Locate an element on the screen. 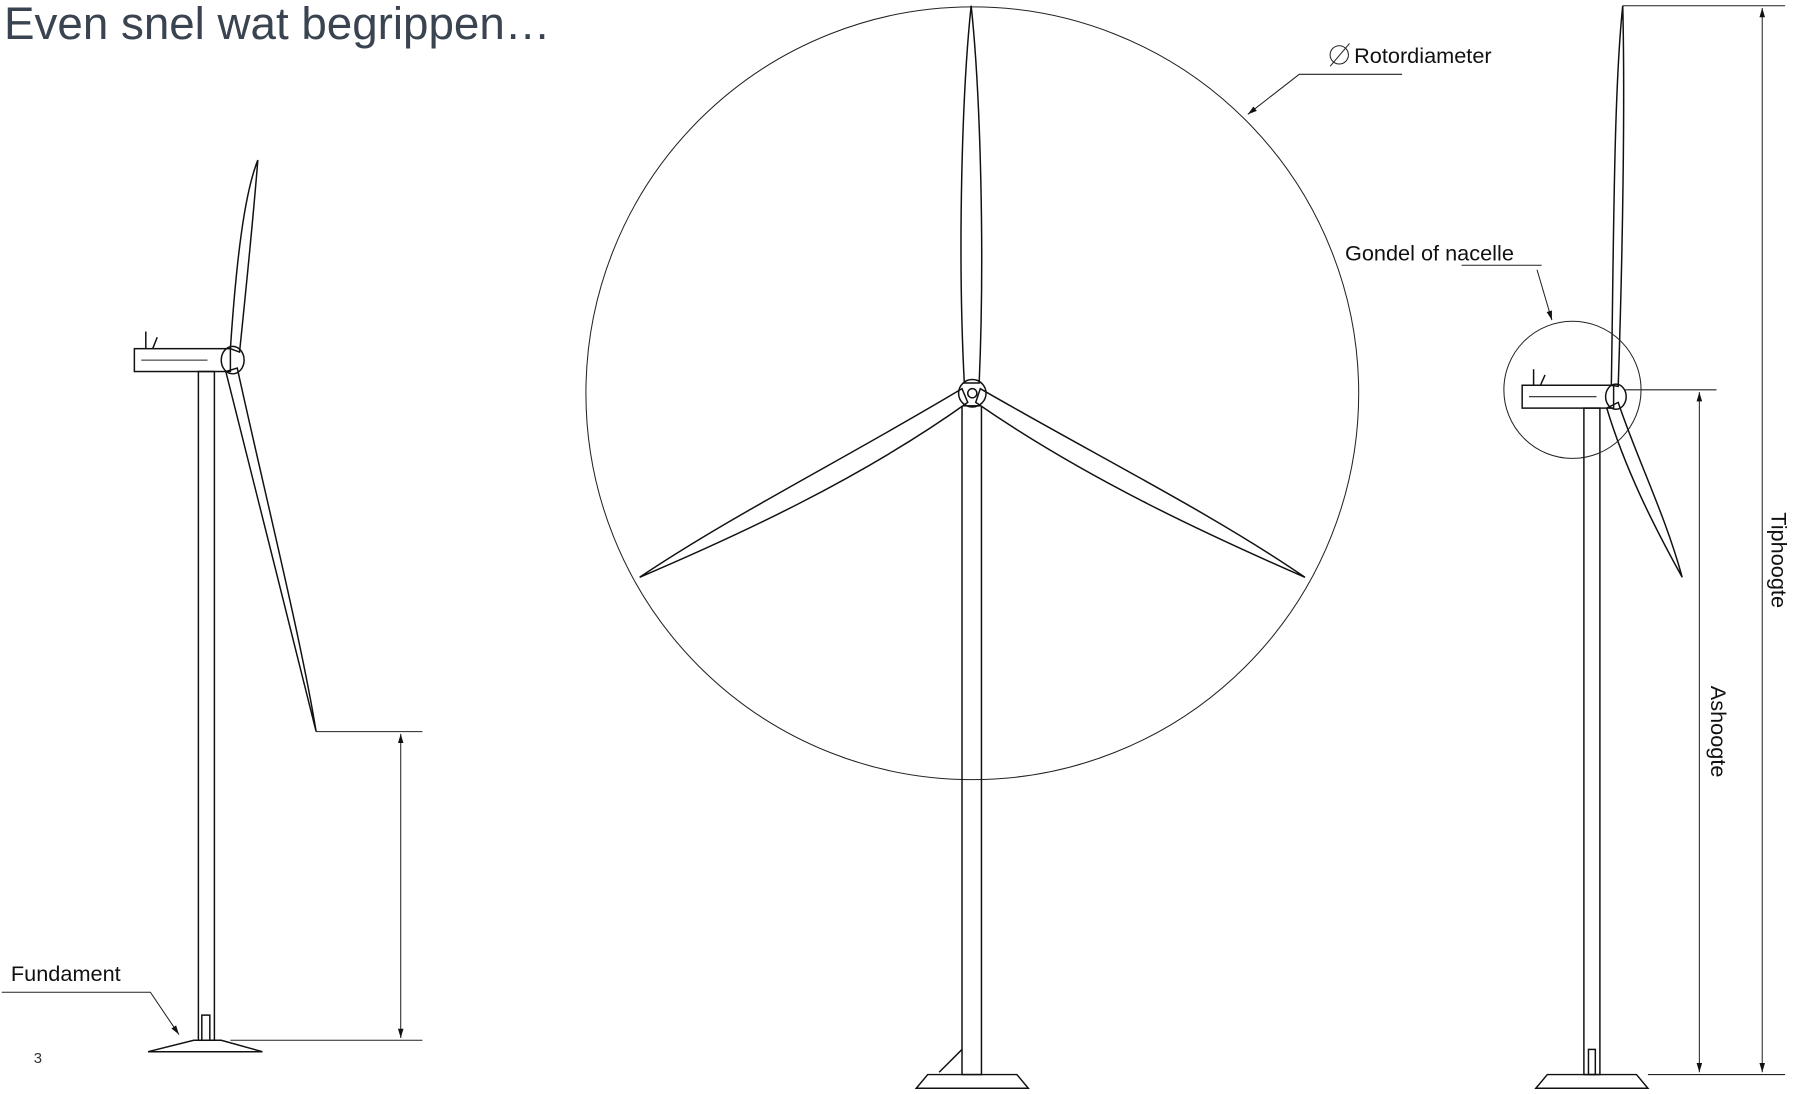 This screenshot has height=1094, width=1796. turbine-side-left is located at coordinates (278, 606).